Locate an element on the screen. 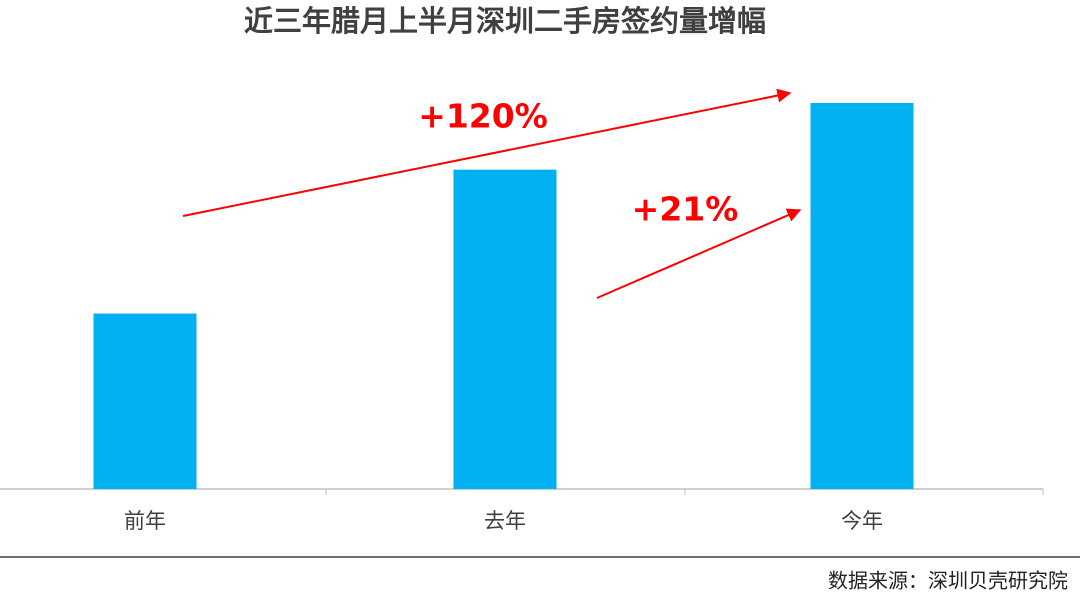 This screenshot has width=1080, height=598. annotation: +21% is located at coordinates (685, 209).